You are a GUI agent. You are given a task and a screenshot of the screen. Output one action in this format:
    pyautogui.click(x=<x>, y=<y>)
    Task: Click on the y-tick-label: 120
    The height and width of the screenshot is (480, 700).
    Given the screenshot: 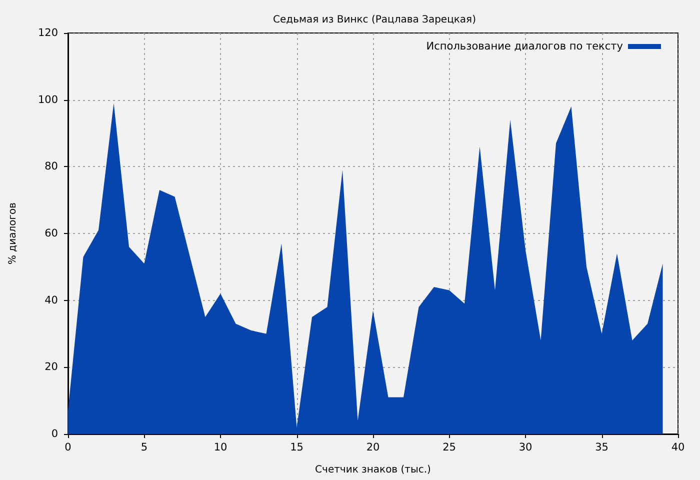 What is the action you would take?
    pyautogui.click(x=48, y=33)
    